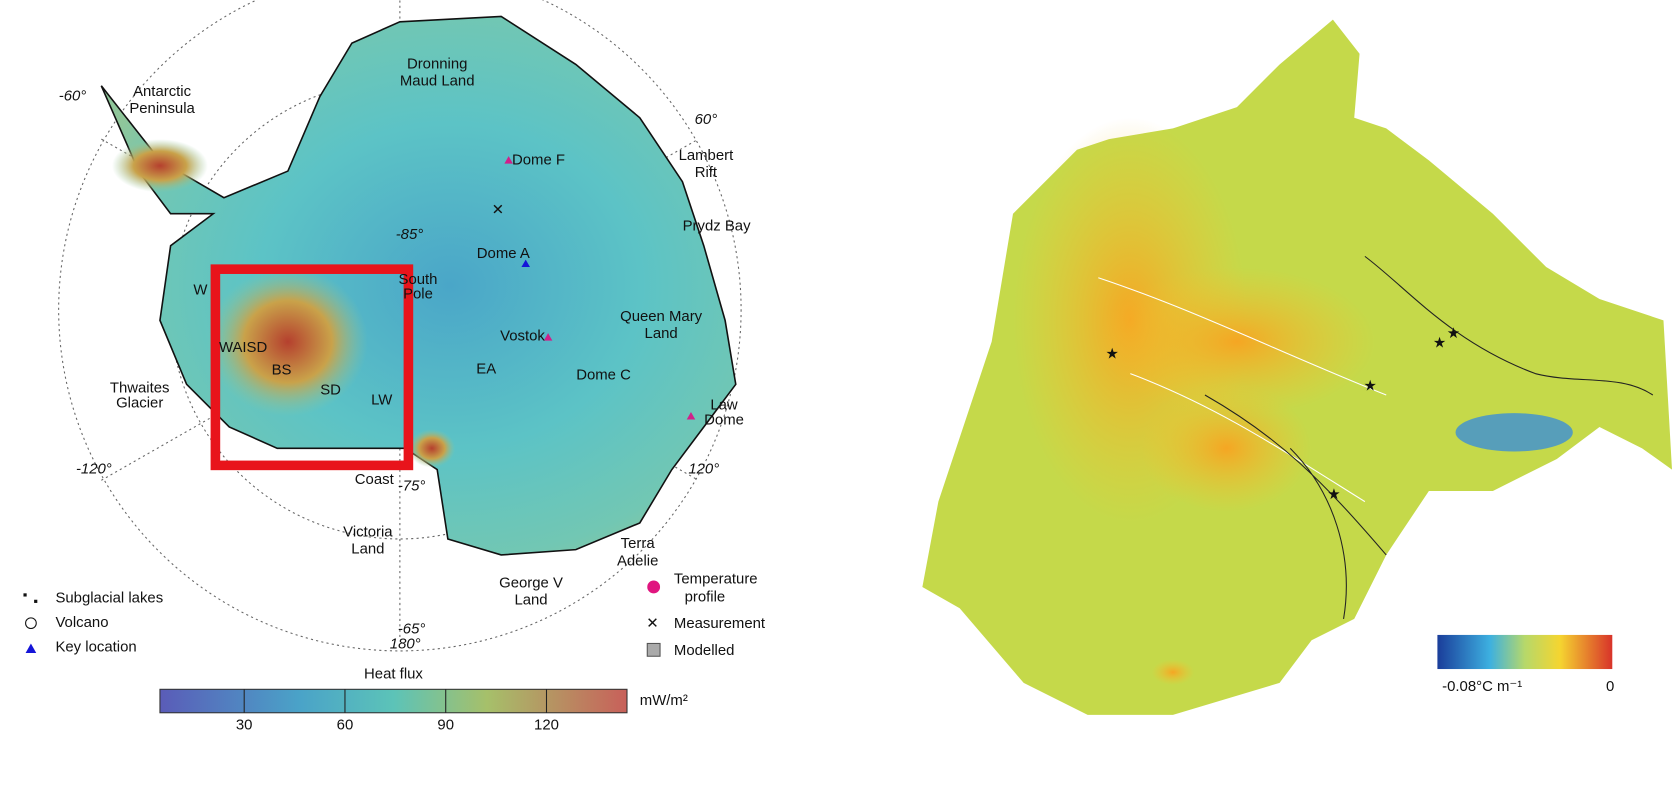 The width and height of the screenshot is (1672, 795). Describe the element at coordinates (445, 724) in the screenshot. I see `colorbar-tick-label: 90` at that location.